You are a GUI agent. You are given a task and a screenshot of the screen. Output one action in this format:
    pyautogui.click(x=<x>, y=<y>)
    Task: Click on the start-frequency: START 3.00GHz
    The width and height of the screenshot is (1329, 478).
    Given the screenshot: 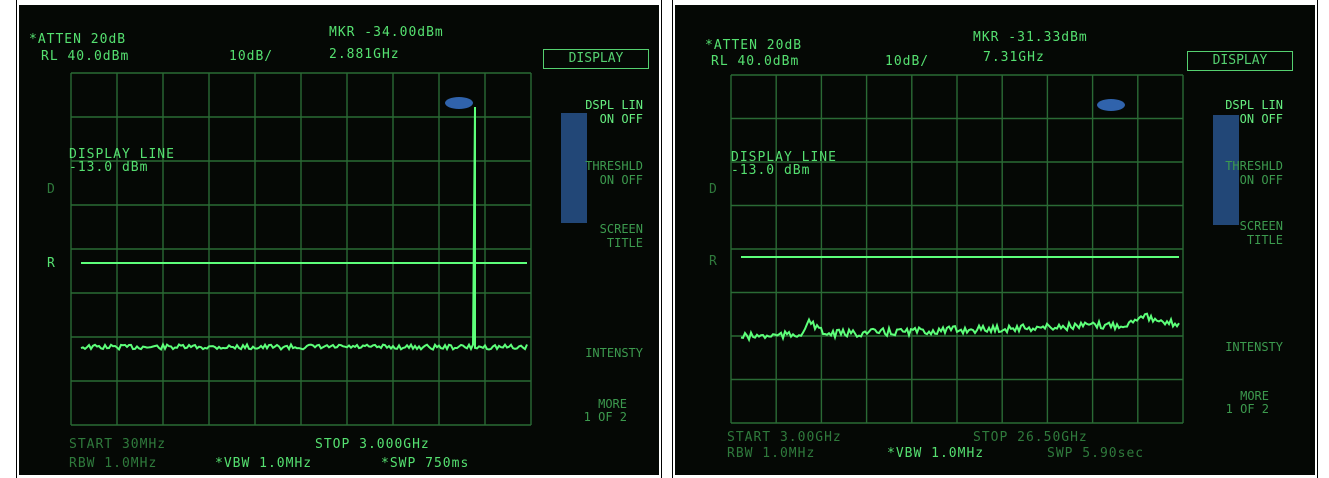 What is the action you would take?
    pyautogui.click(x=784, y=437)
    